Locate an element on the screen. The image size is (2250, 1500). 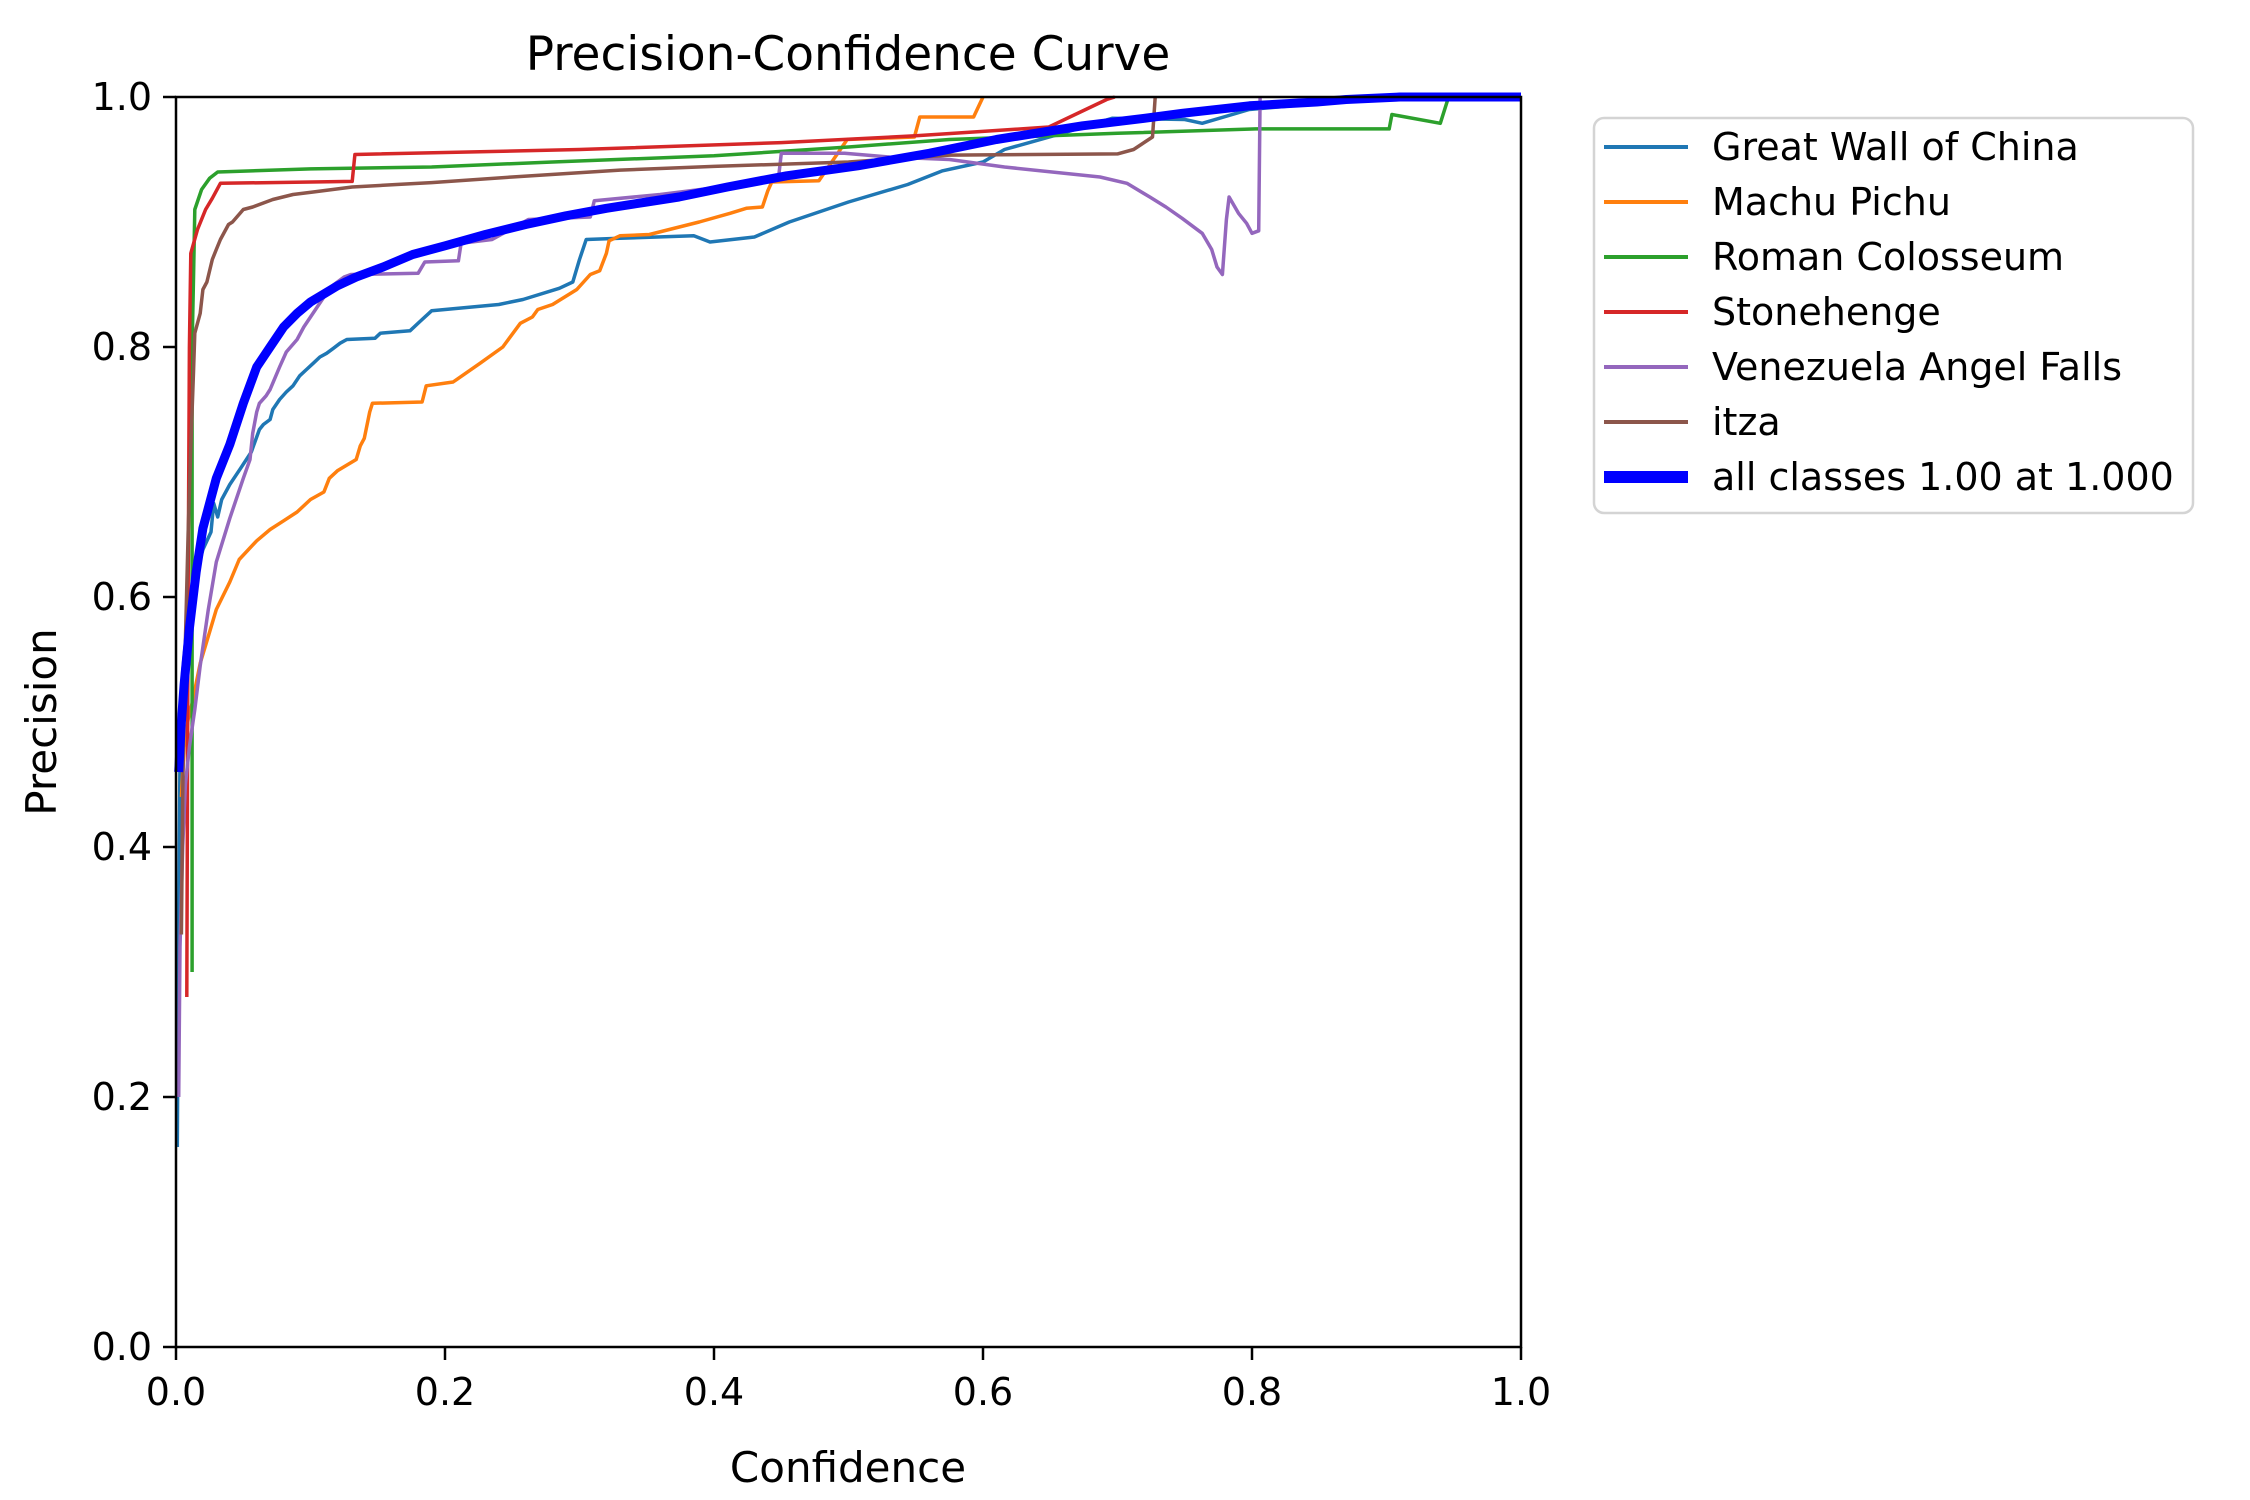
x-tick-label: 0.6 is located at coordinates (983, 1392).